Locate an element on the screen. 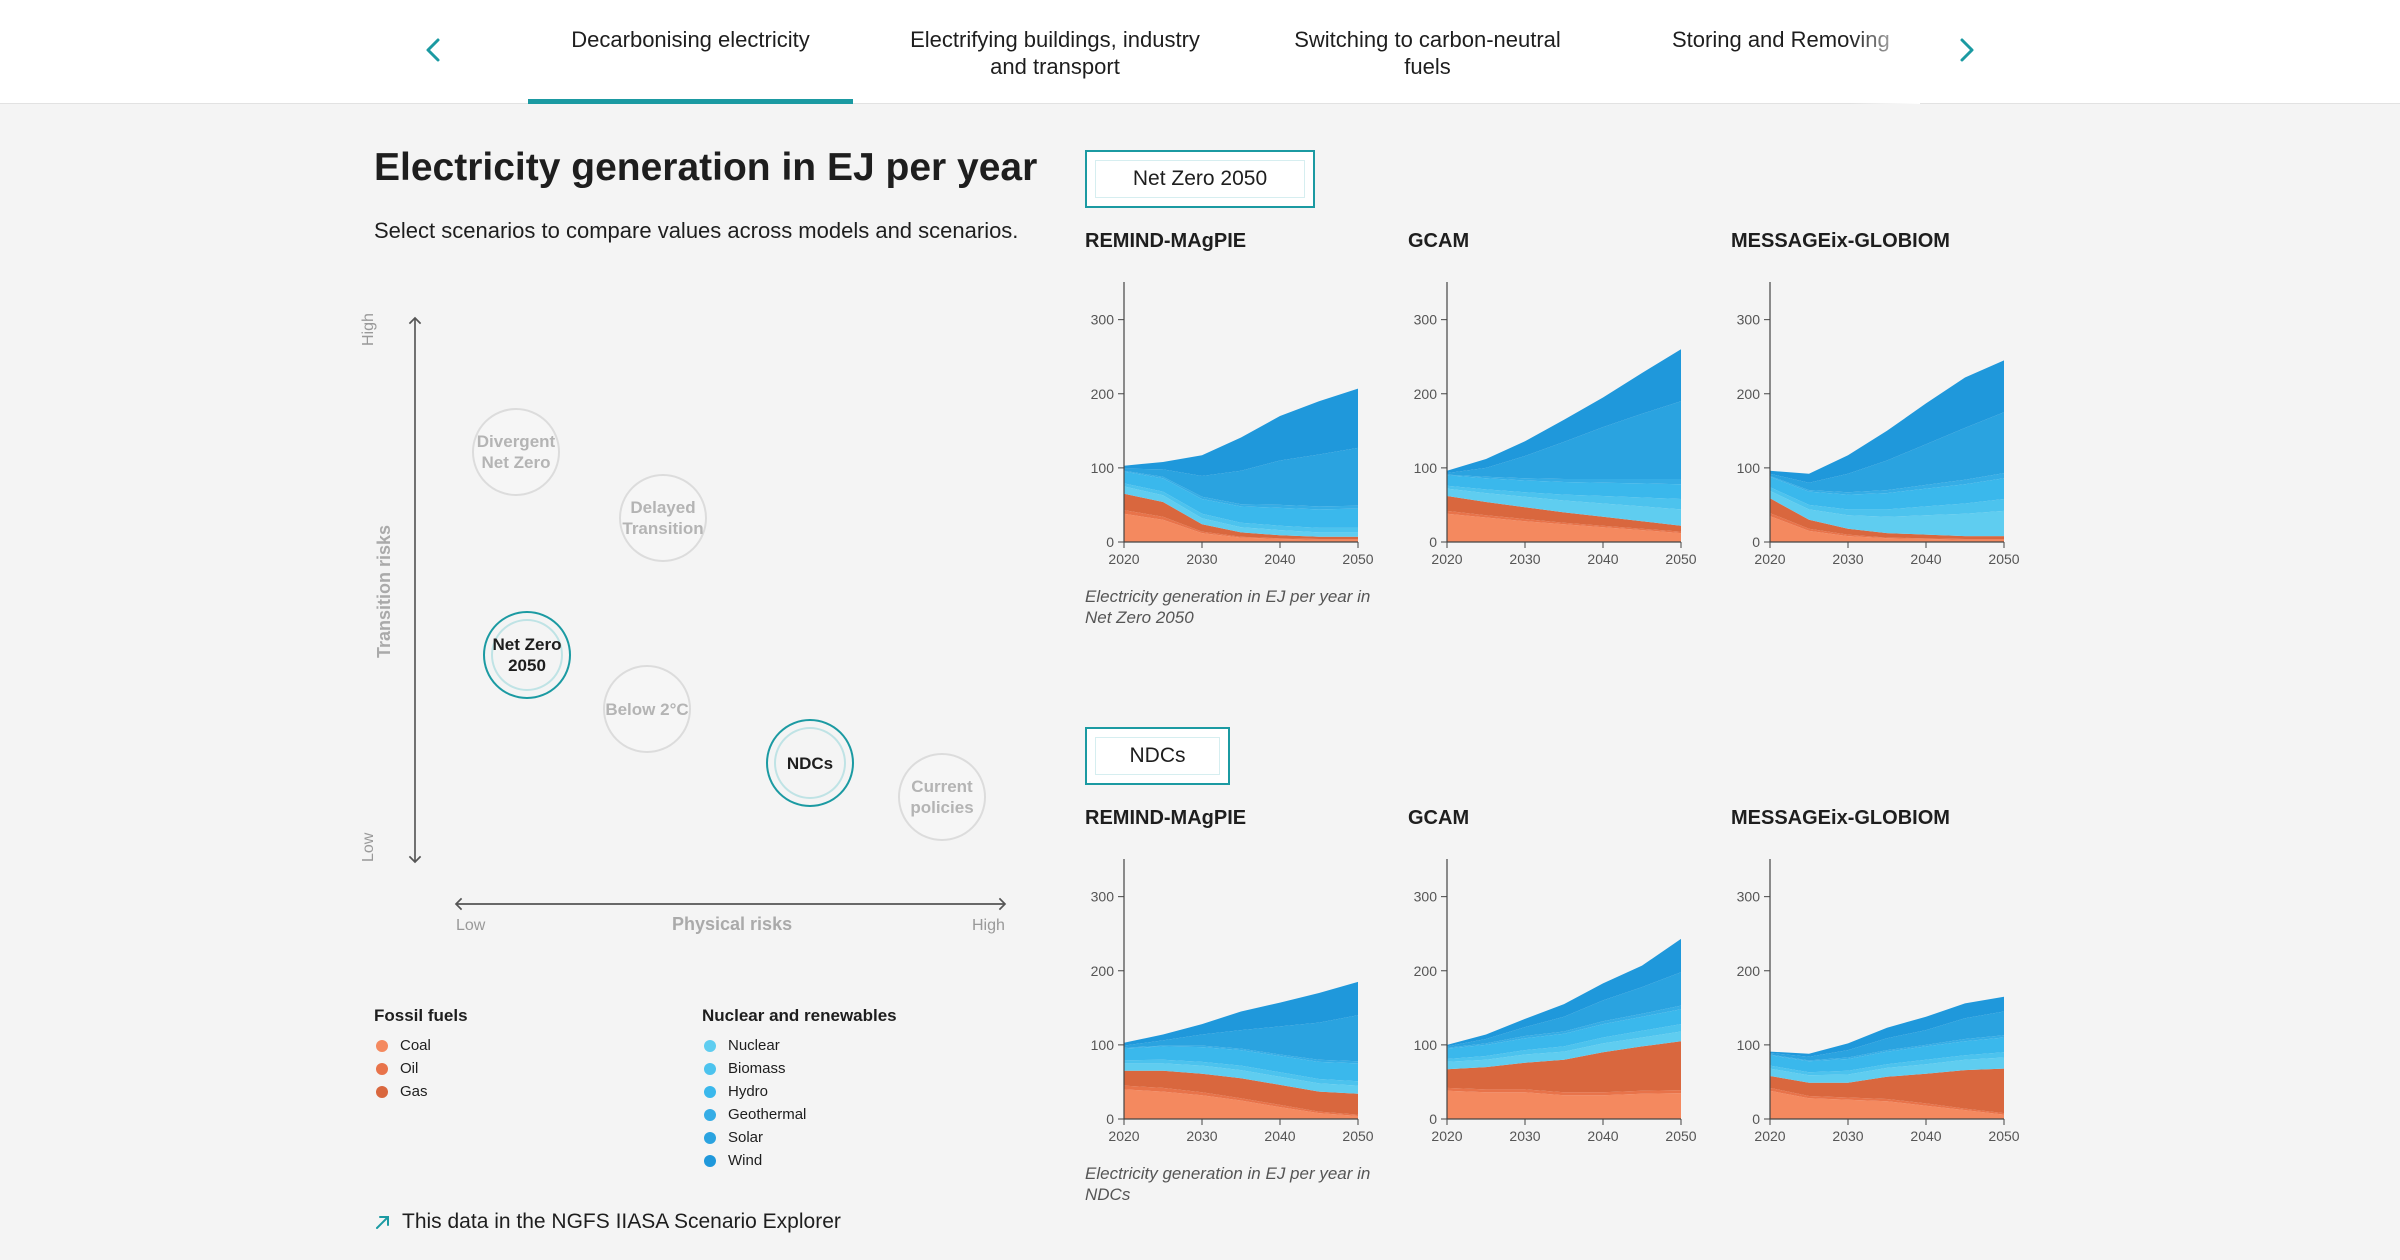 This screenshot has width=2400, height=1260. scenario-label-ndcs: NDCs is located at coordinates (1157, 756).